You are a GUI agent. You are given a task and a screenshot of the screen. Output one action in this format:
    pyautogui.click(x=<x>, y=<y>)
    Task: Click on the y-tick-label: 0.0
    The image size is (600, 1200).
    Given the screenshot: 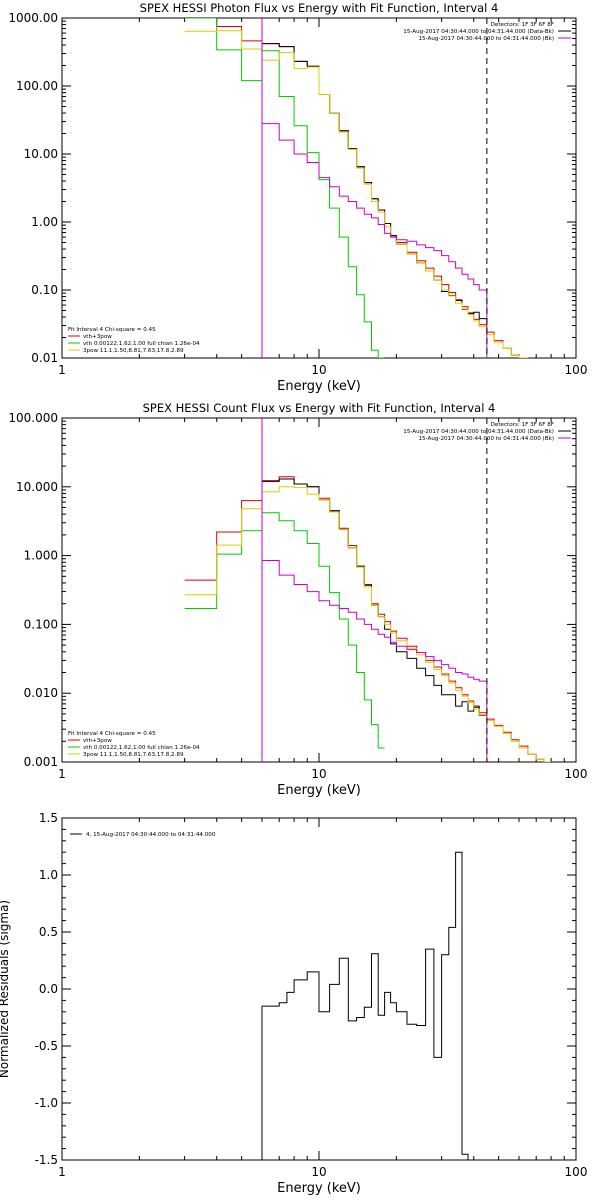 What is the action you would take?
    pyautogui.click(x=48, y=989)
    